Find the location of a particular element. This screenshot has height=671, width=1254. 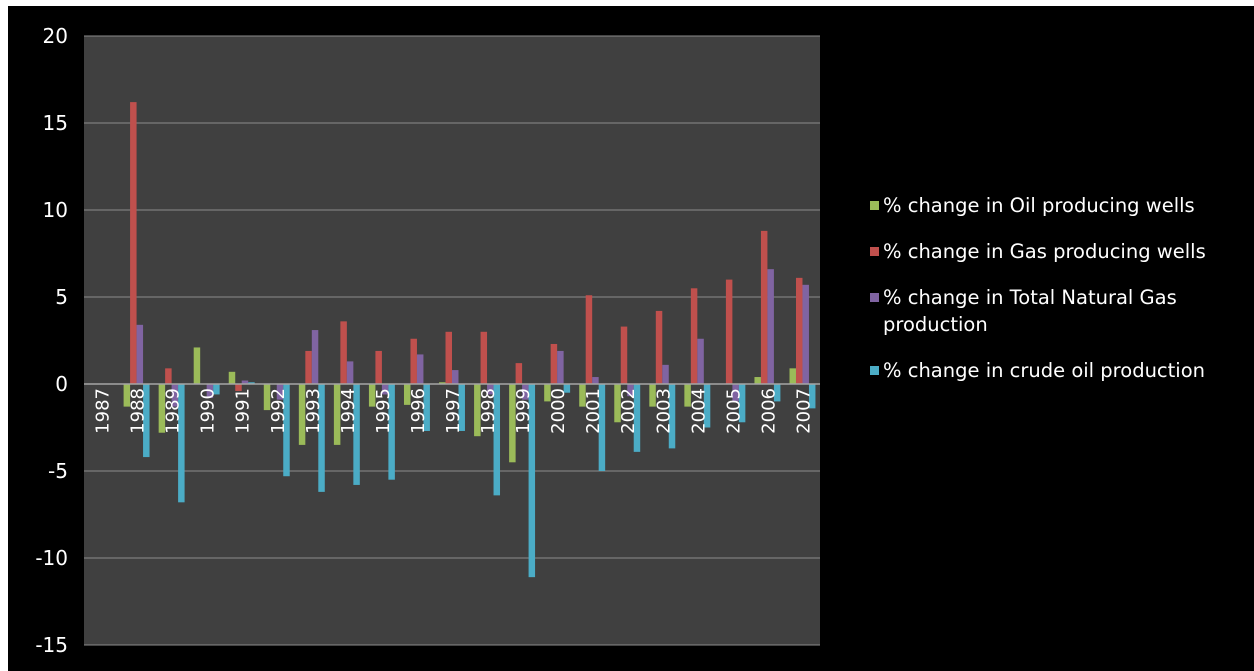

bar-series3-1994 is located at coordinates (350, 372).